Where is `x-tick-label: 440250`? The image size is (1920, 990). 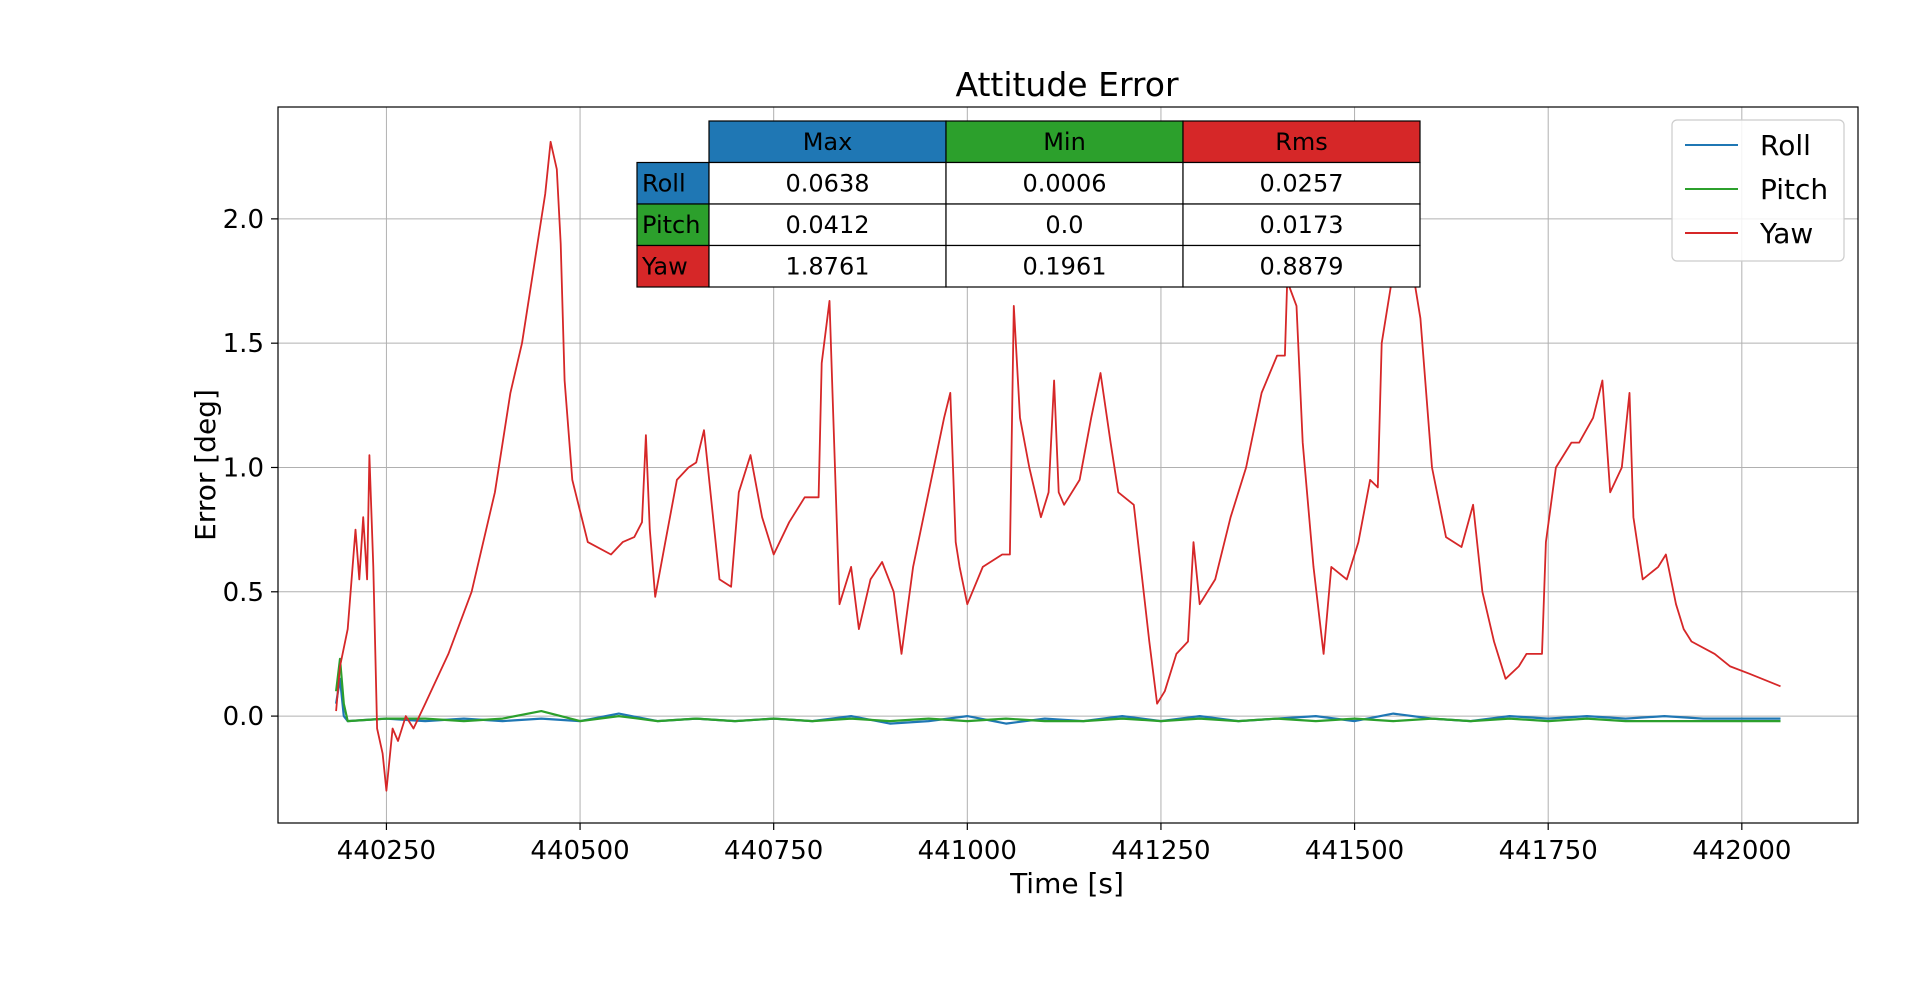 x-tick-label: 440250 is located at coordinates (386, 851).